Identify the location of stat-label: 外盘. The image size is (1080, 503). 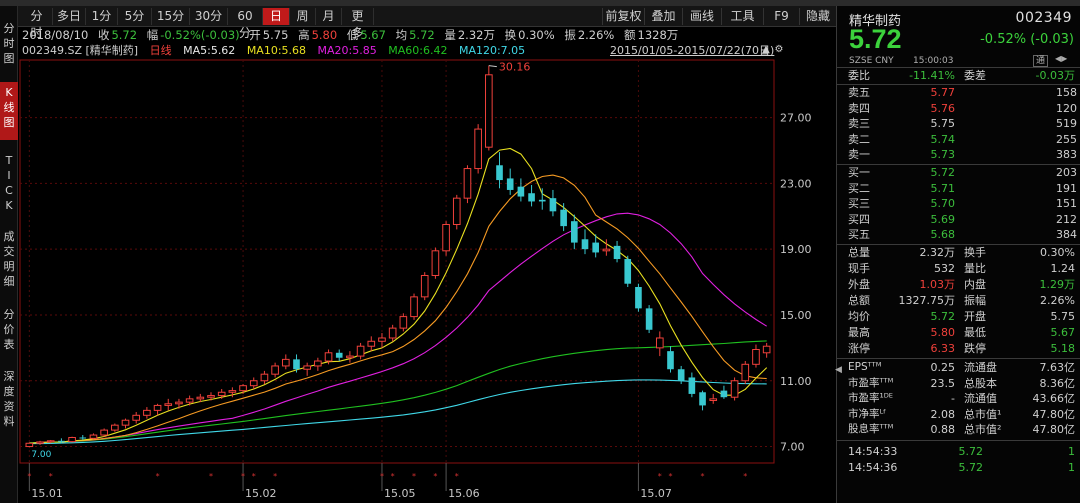
(859, 284).